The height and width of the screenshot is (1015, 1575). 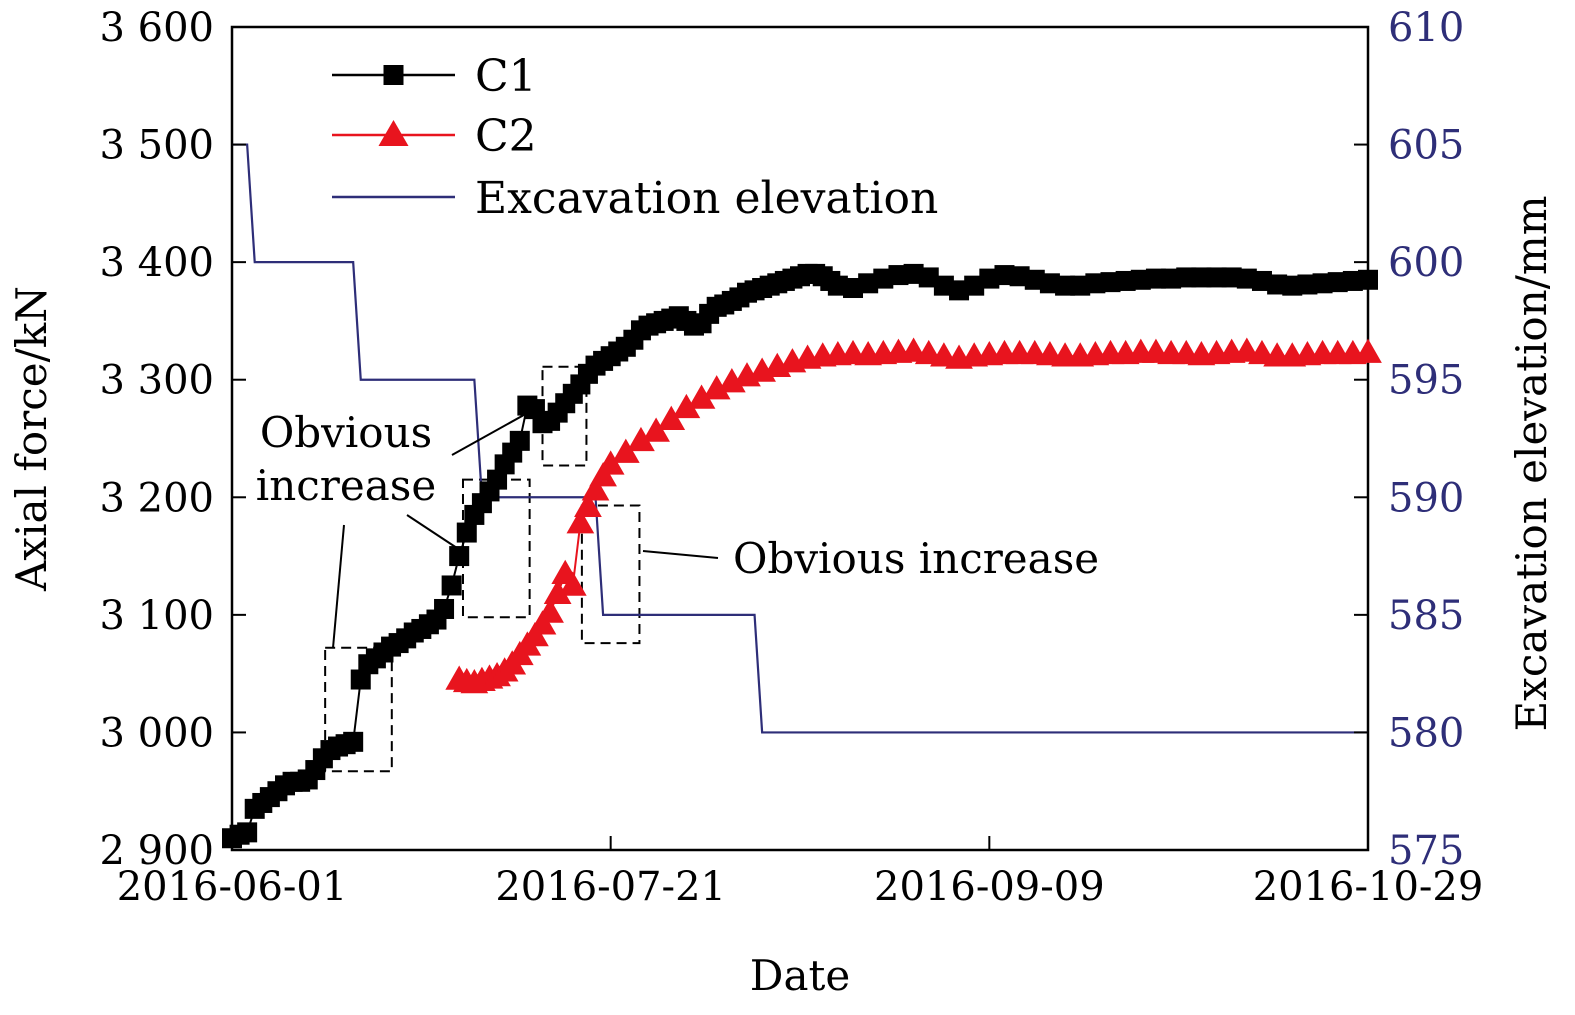 What do you see at coordinates (1426, 381) in the screenshot?
I see `y2-tick-label: 595` at bounding box center [1426, 381].